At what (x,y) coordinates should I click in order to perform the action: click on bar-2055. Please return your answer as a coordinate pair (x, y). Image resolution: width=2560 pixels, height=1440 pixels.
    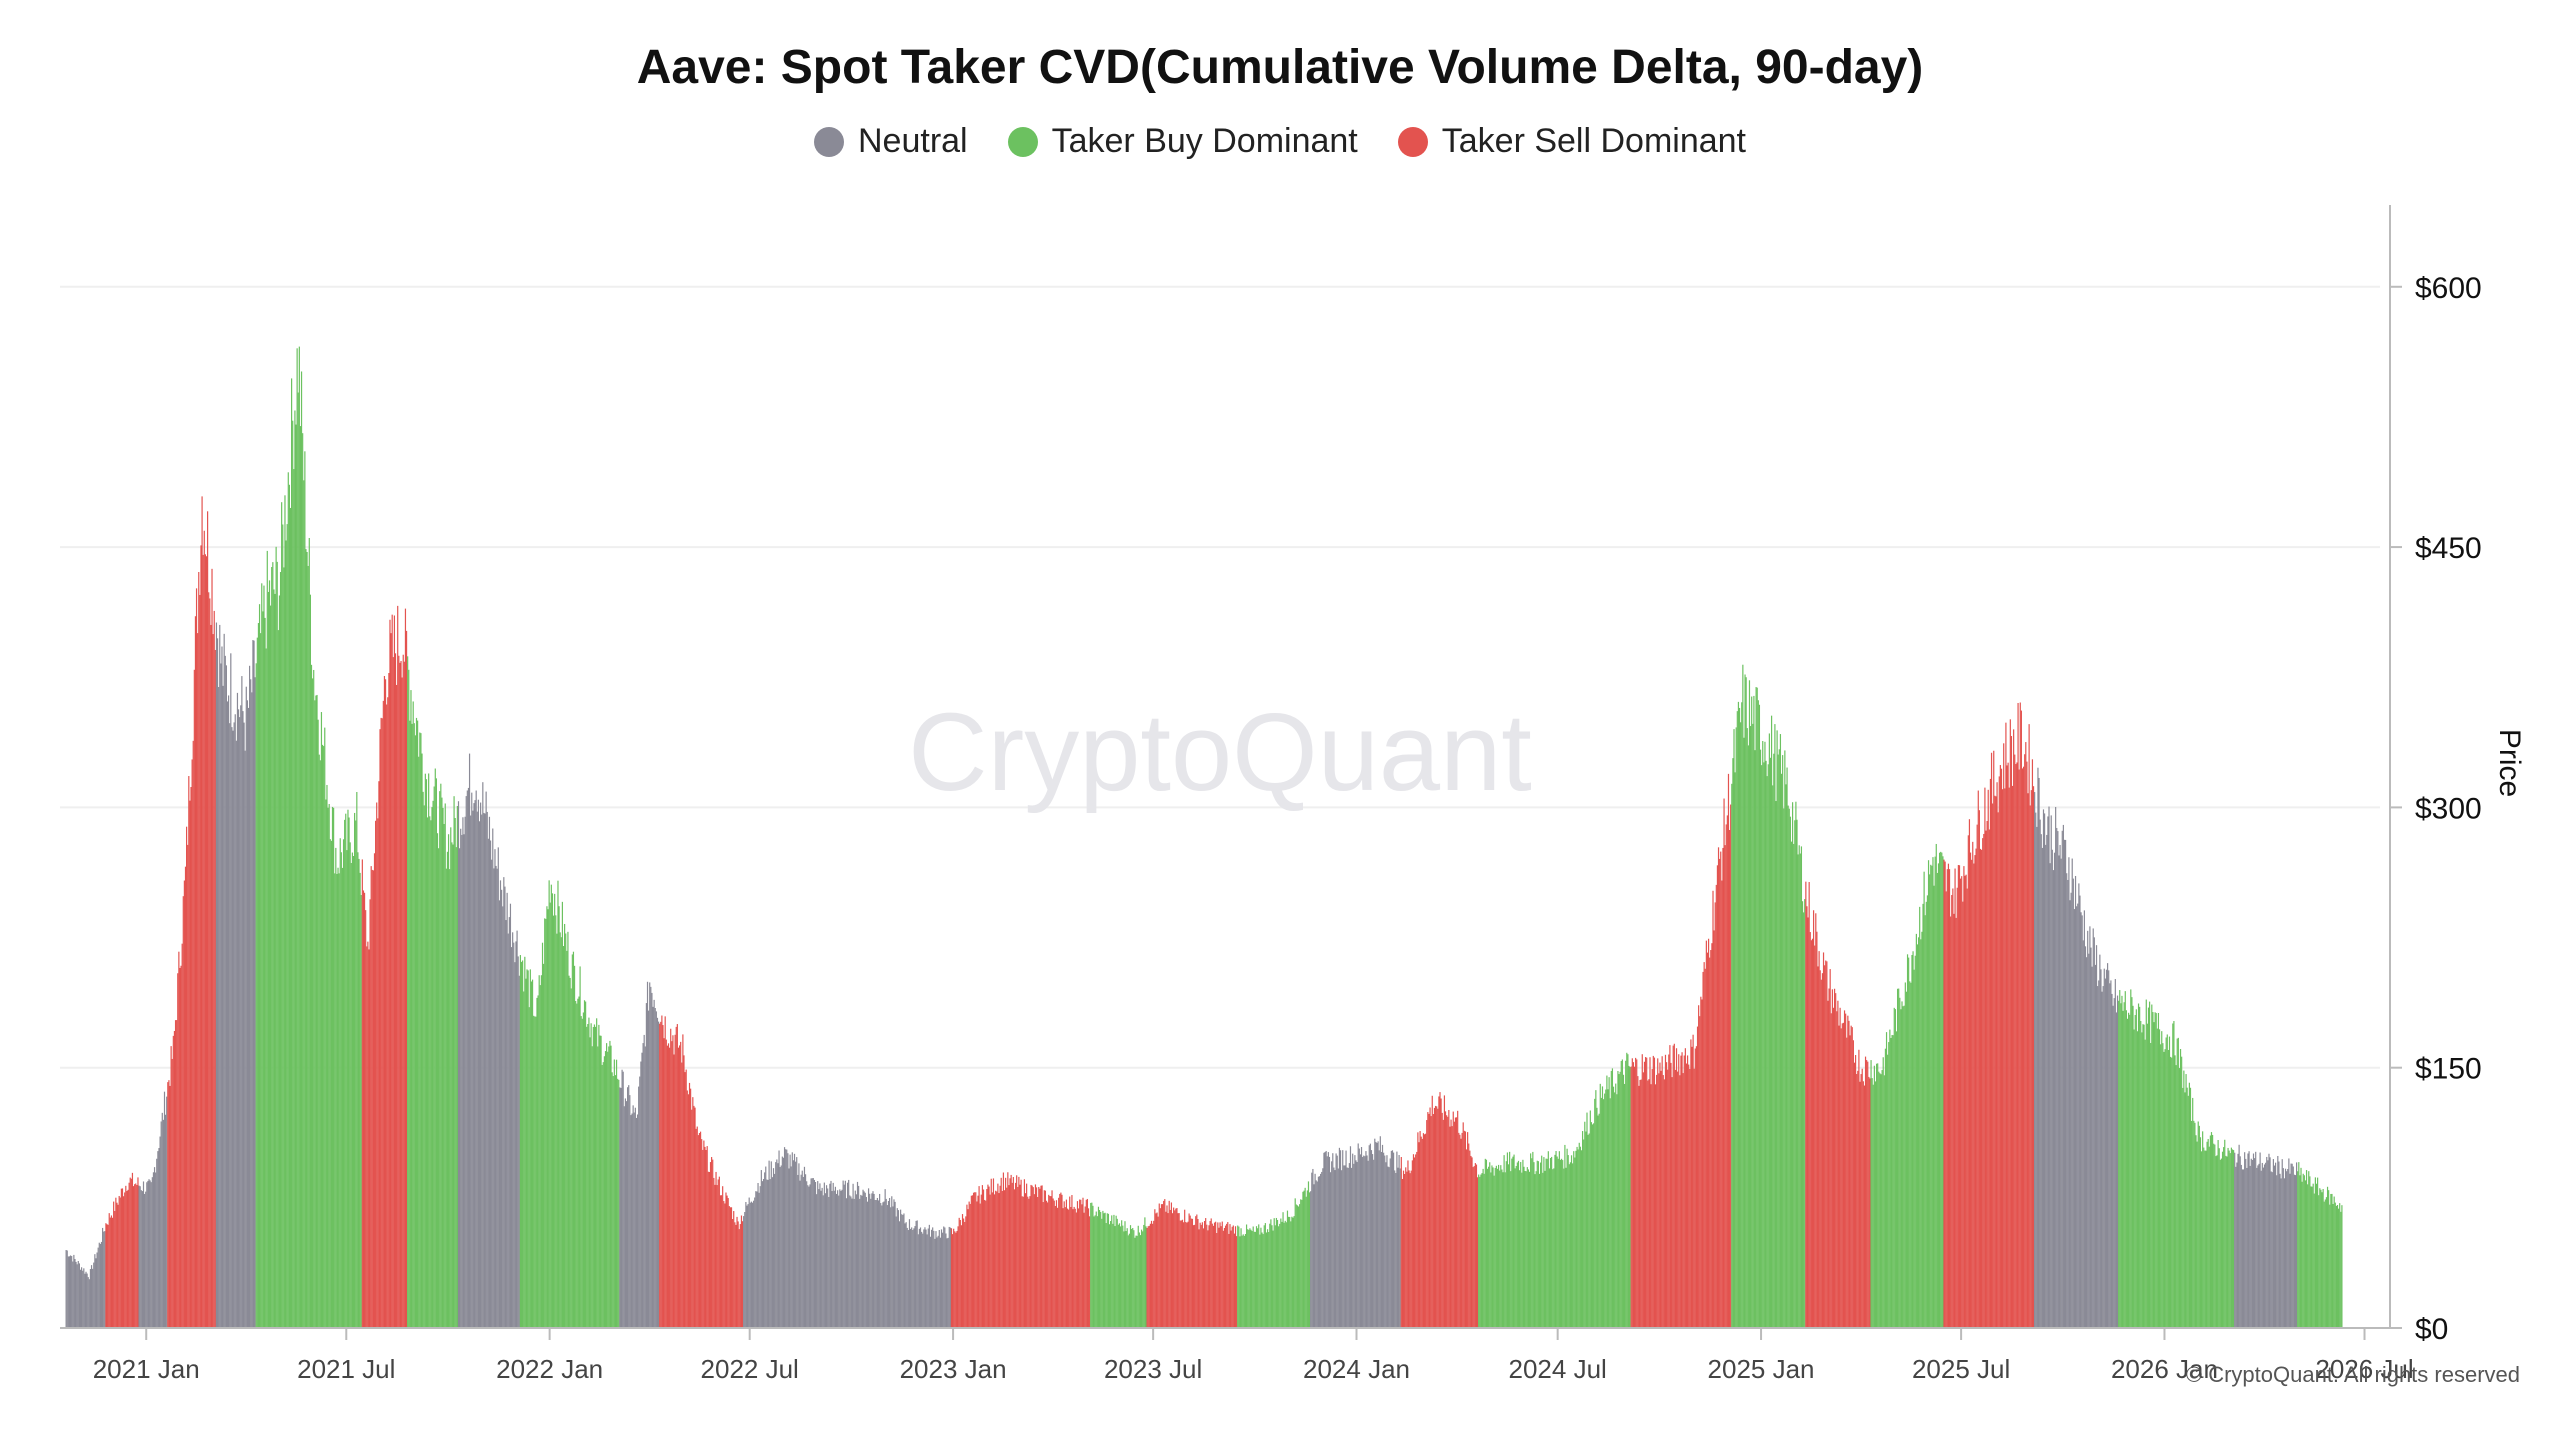
    Looking at the image, I should click on (2337, 1266).